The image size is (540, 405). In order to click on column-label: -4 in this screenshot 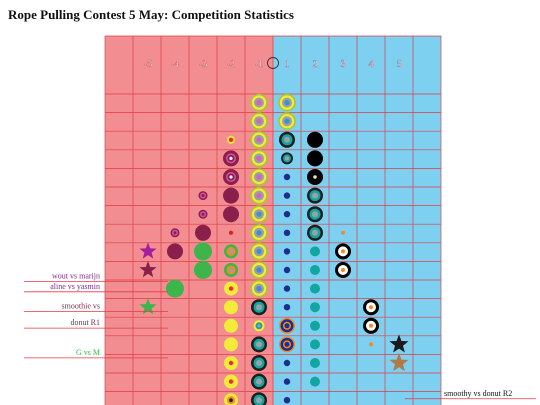, I will do `click(175, 64)`.